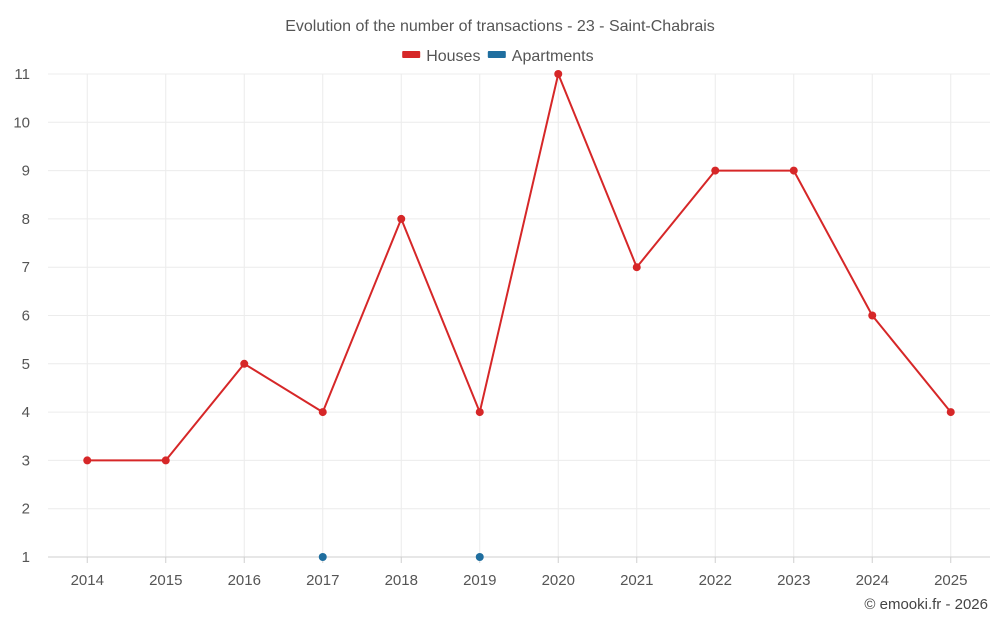 The height and width of the screenshot is (625, 1000). Describe the element at coordinates (244, 580) in the screenshot. I see `x-tick-label: 2016` at that location.